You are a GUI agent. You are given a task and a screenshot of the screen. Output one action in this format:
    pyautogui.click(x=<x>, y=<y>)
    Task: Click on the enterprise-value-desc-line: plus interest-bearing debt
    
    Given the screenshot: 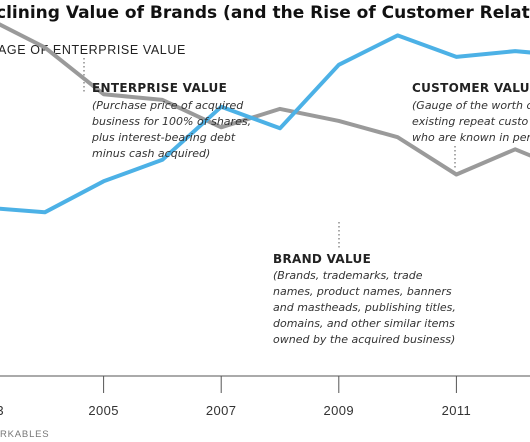 What is the action you would take?
    pyautogui.click(x=163, y=137)
    